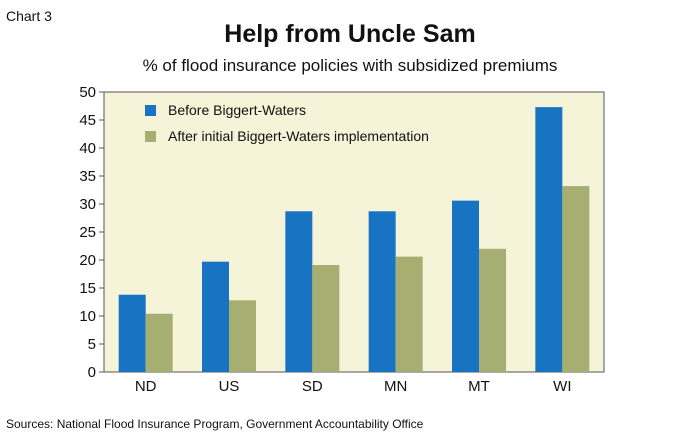 Image resolution: width=700 pixels, height=438 pixels. Describe the element at coordinates (87, 176) in the screenshot. I see `y-tick-label: 35` at that location.